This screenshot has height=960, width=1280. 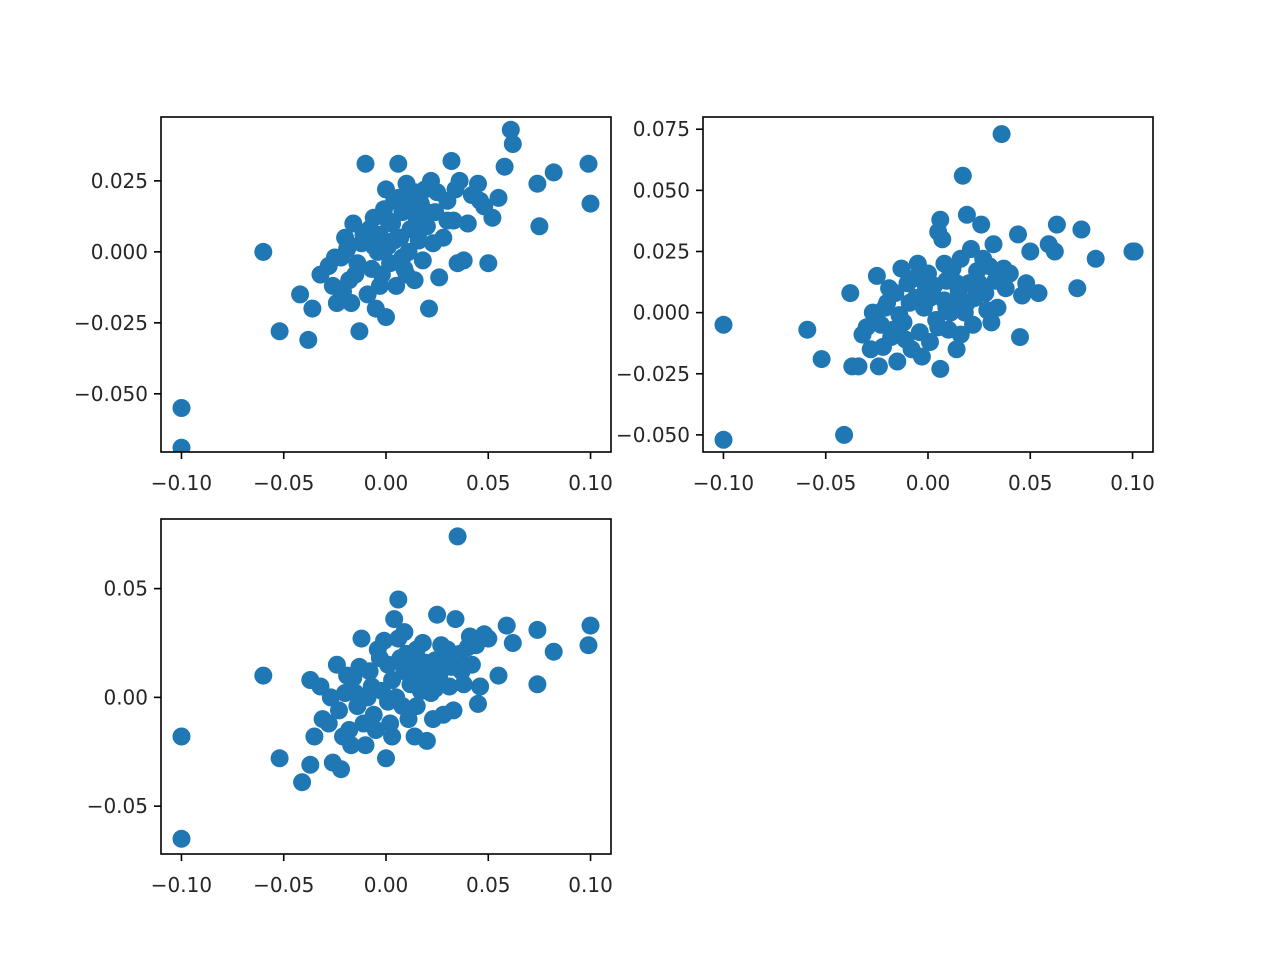 I want to click on y-tick-label: 0.05, so click(x=125, y=589).